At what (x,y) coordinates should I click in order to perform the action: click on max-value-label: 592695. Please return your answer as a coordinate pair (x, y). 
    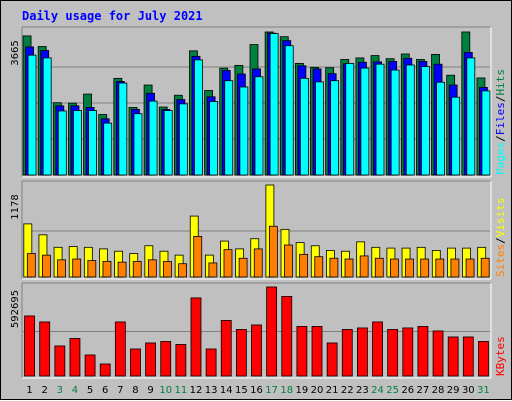
    Looking at the image, I should click on (15, 309).